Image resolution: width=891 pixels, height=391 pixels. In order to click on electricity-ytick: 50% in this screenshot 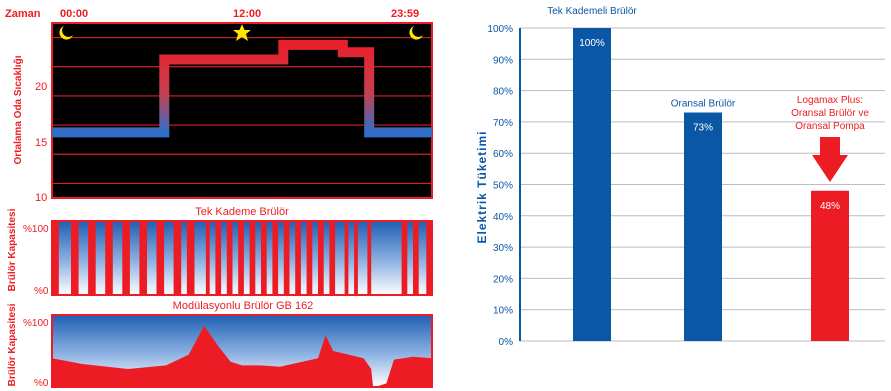, I will do `click(503, 186)`.